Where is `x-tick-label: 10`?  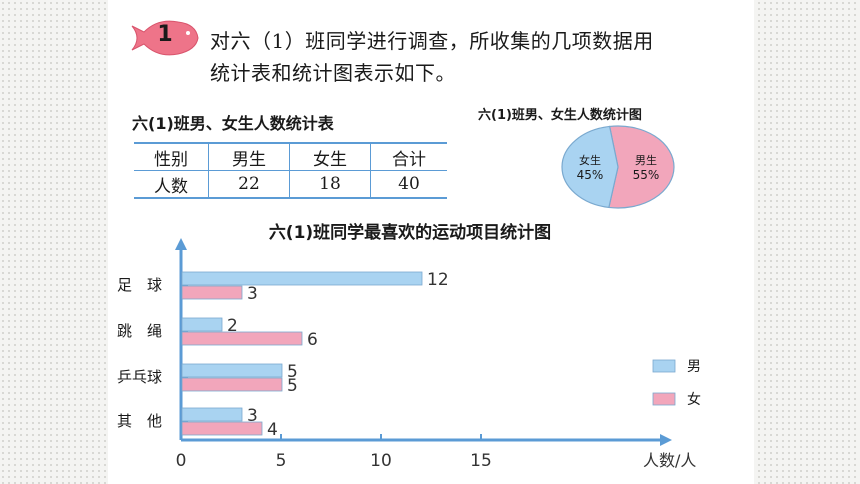 x-tick-label: 10 is located at coordinates (381, 461).